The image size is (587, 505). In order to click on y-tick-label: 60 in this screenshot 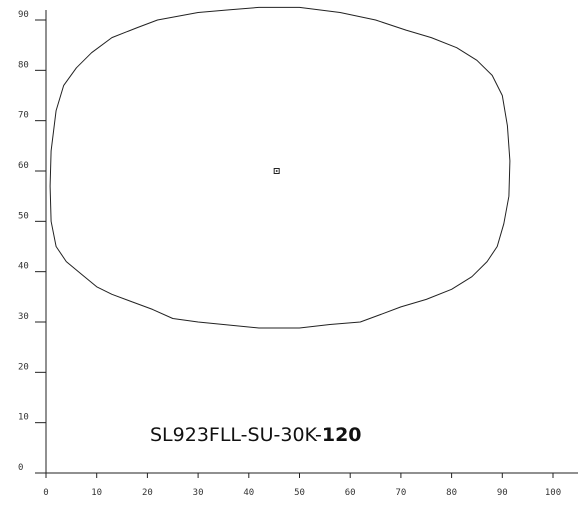, I will do `click(23, 166)`.